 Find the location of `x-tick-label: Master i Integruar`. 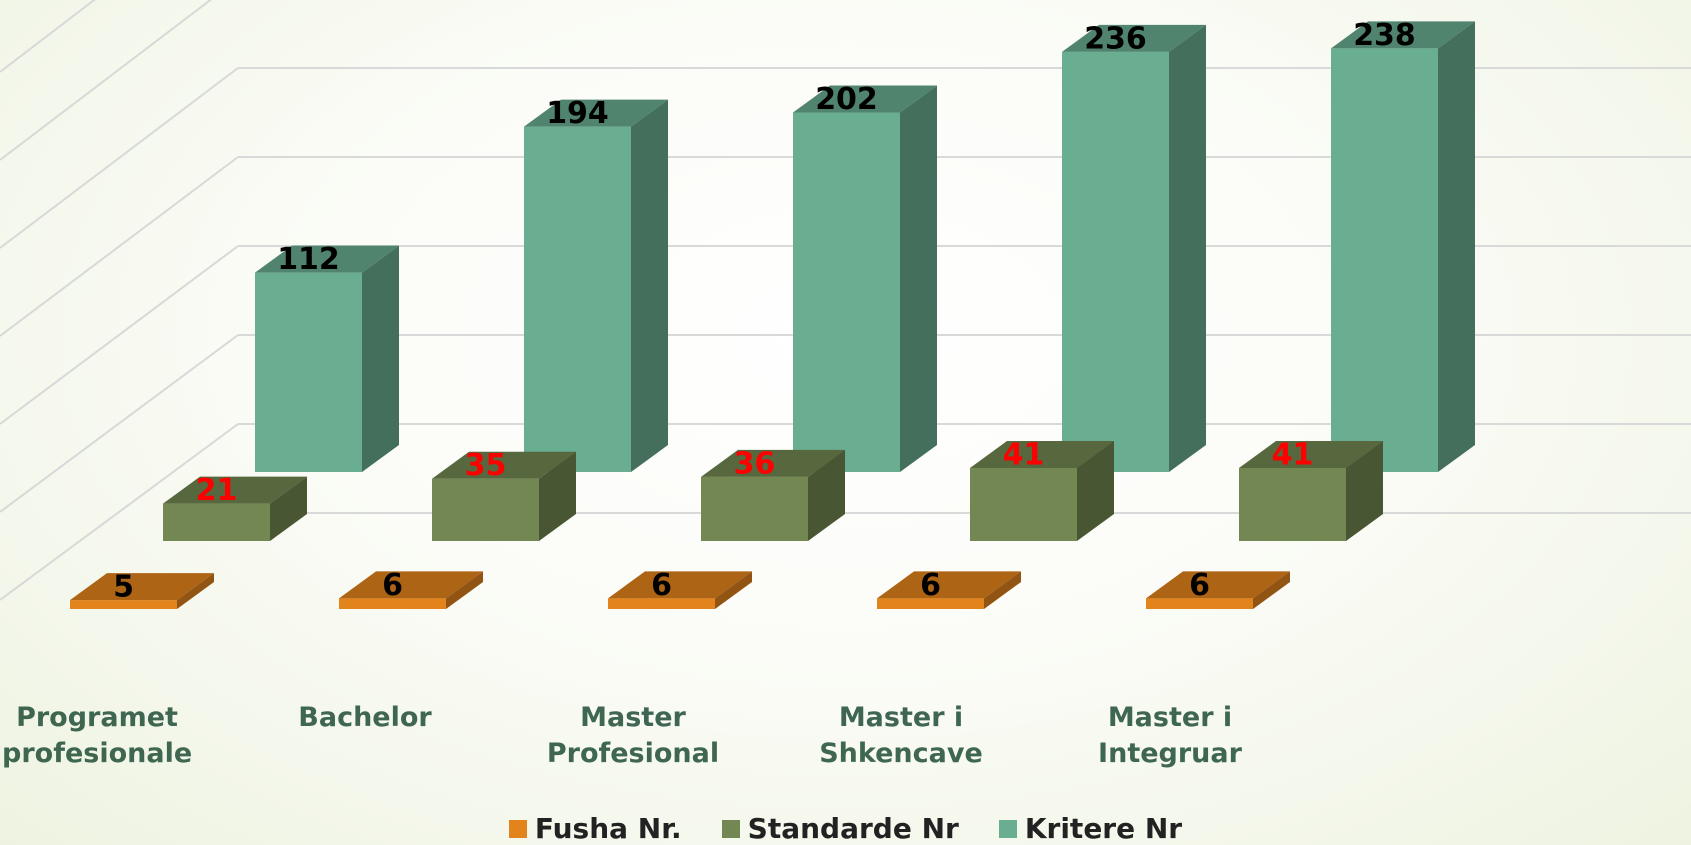

x-tick-label: Master i Integruar is located at coordinates (1170, 735).